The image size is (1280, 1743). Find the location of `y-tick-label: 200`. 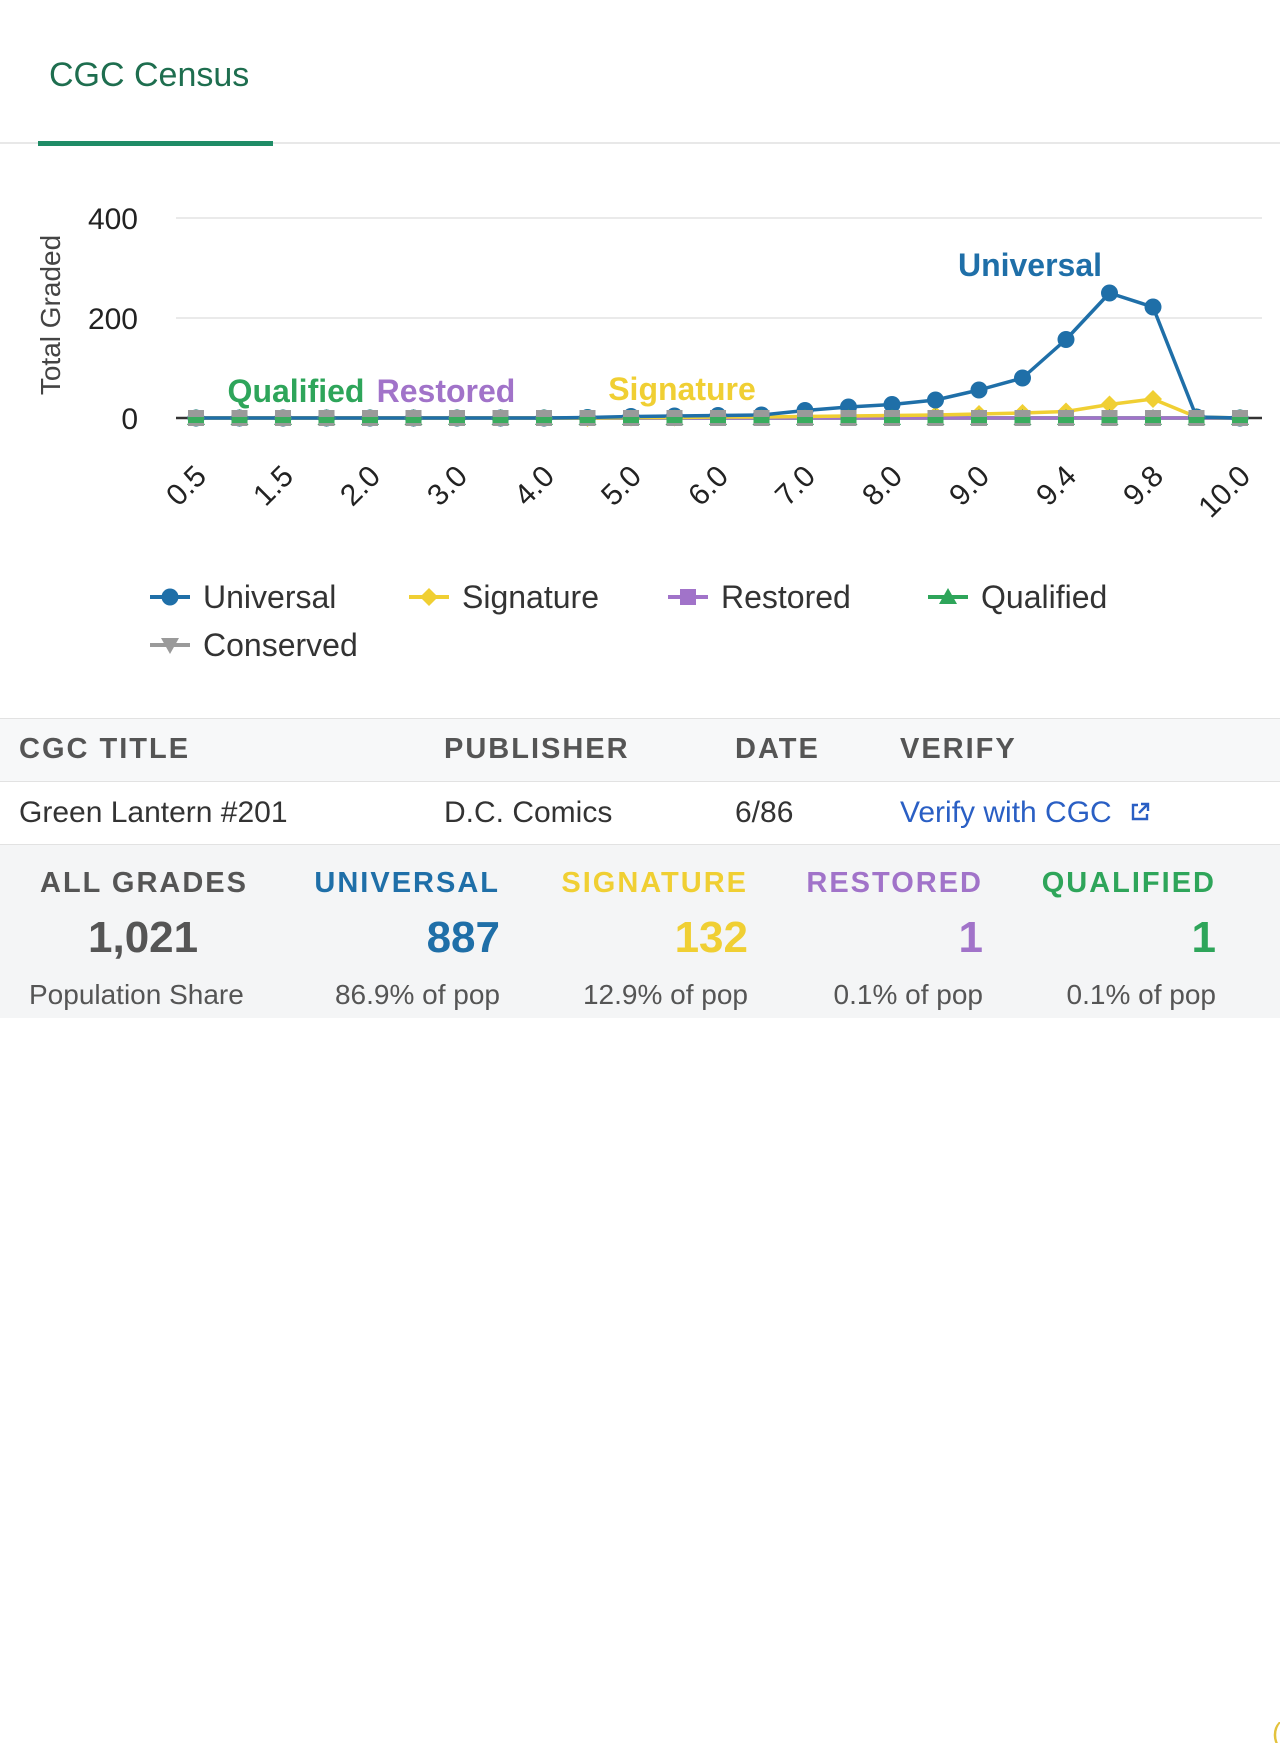

y-tick-label: 200 is located at coordinates (113, 319).